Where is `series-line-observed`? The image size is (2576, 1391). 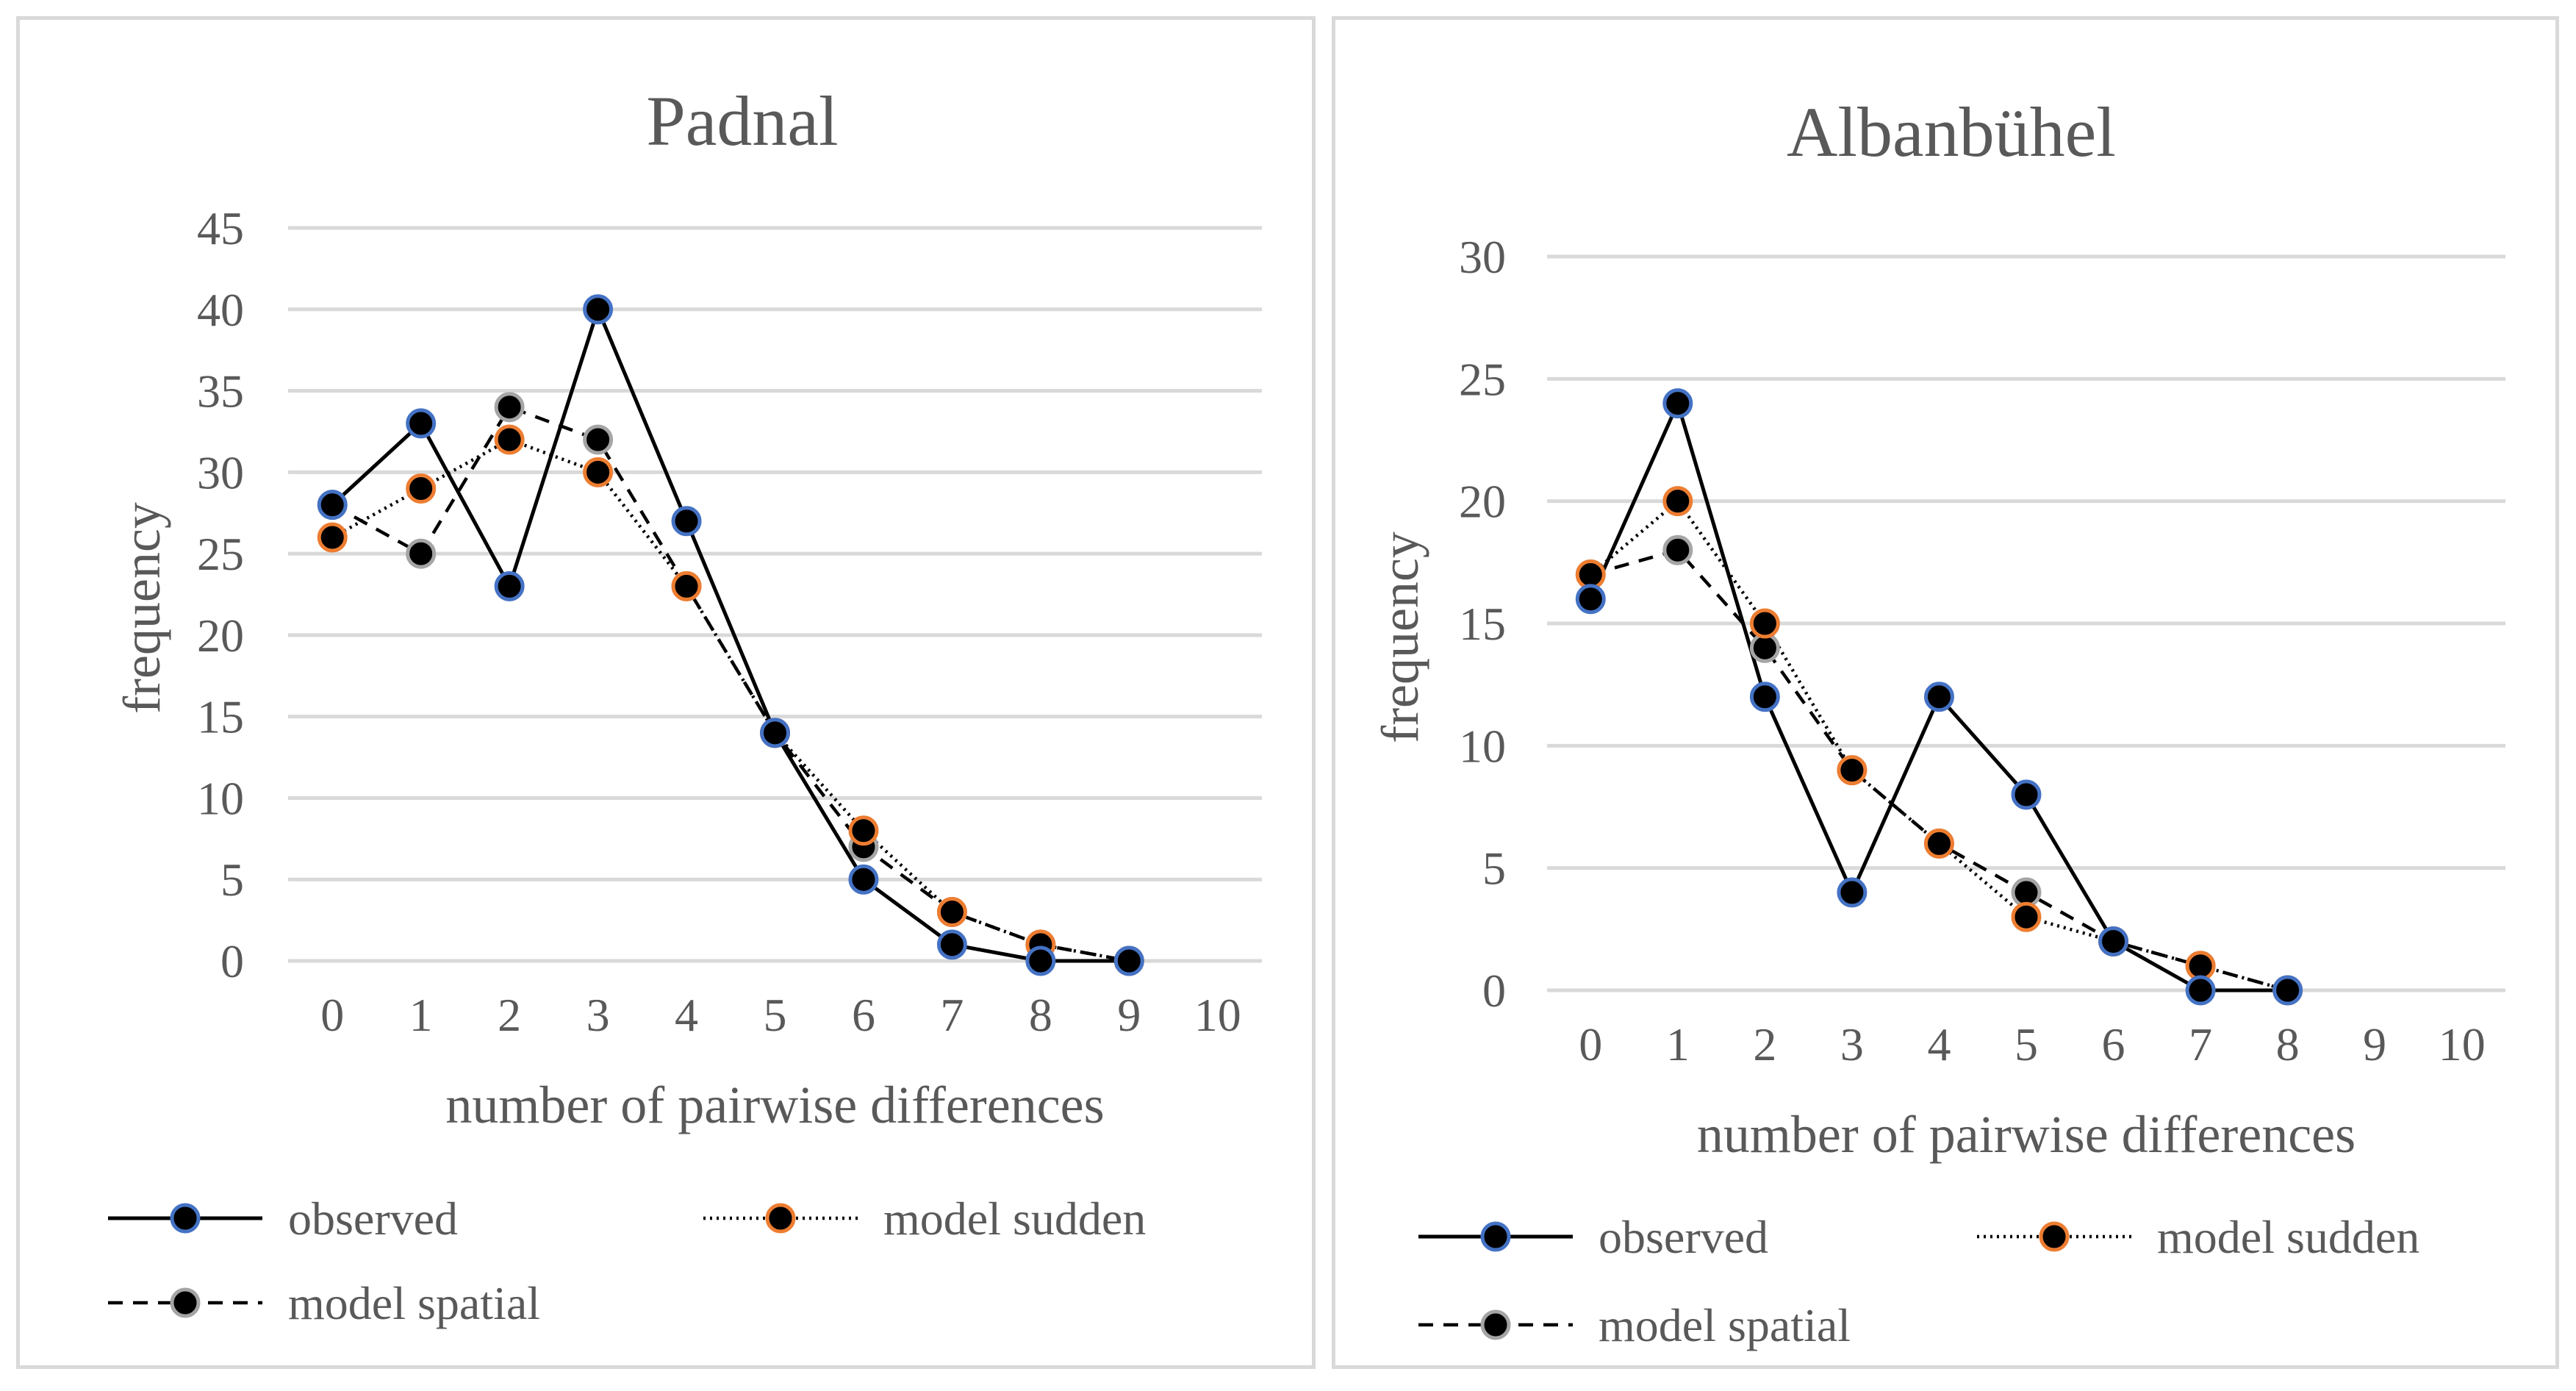 series-line-observed is located at coordinates (730, 635).